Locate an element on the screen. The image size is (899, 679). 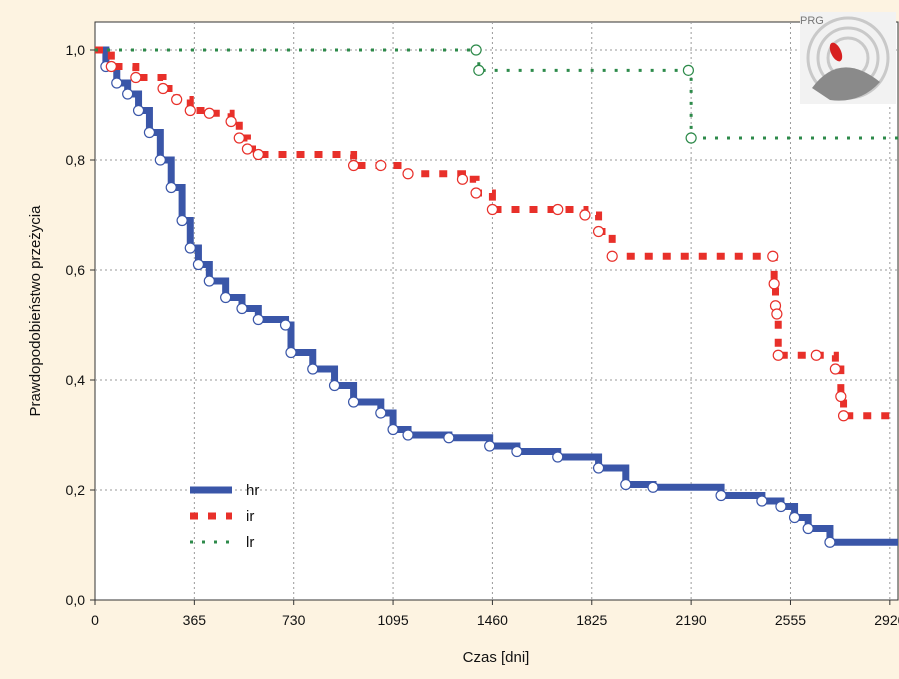
x-tick-label: 2190 is located at coordinates (691, 620).